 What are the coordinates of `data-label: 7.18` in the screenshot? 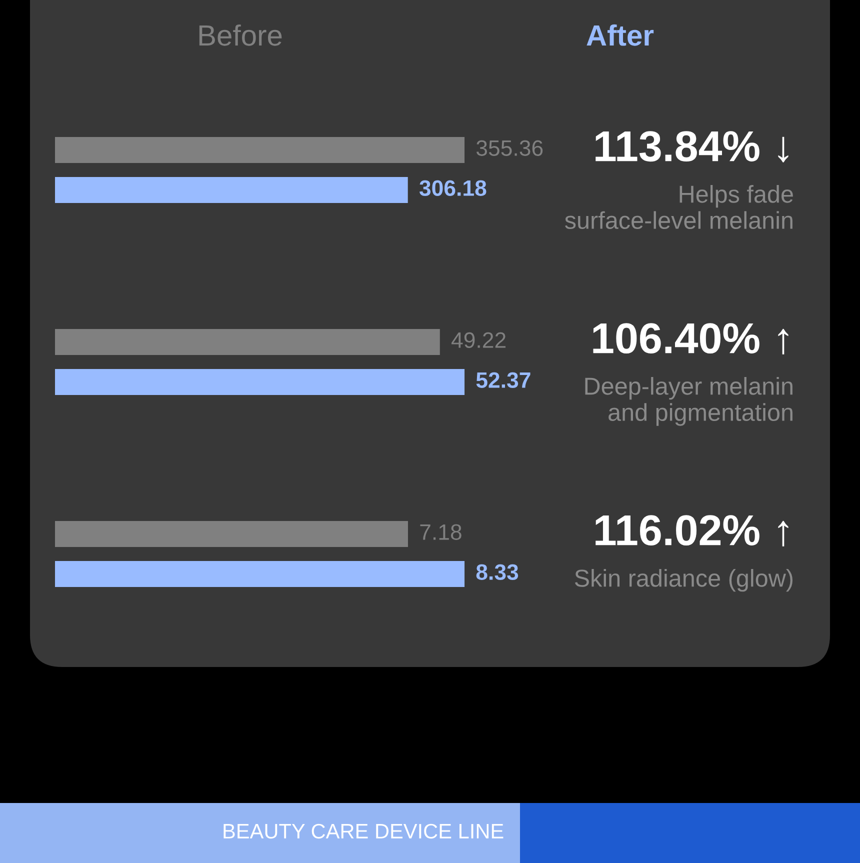 It's located at (441, 532).